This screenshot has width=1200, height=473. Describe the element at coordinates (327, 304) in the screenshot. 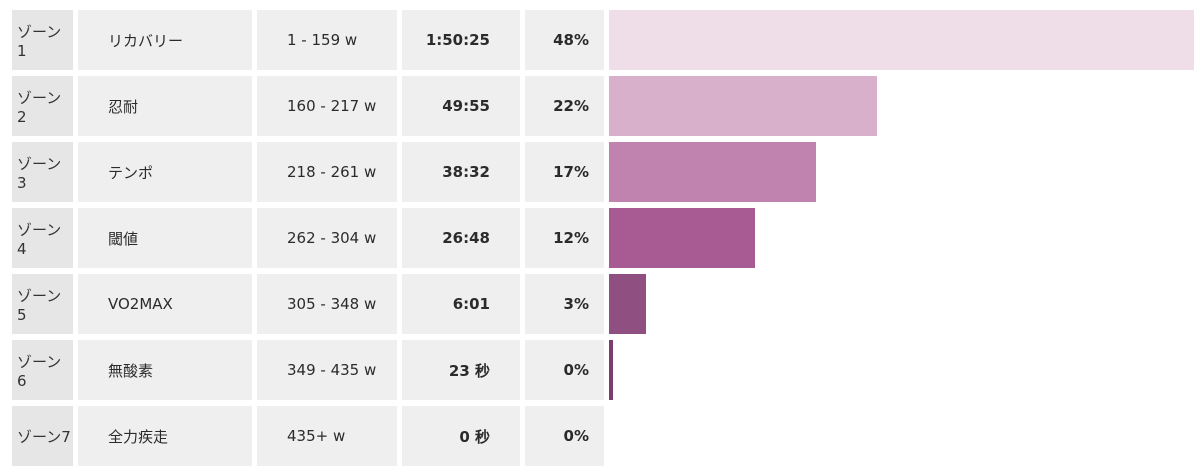

I see `zone-power-range: 305 - 348 w` at that location.